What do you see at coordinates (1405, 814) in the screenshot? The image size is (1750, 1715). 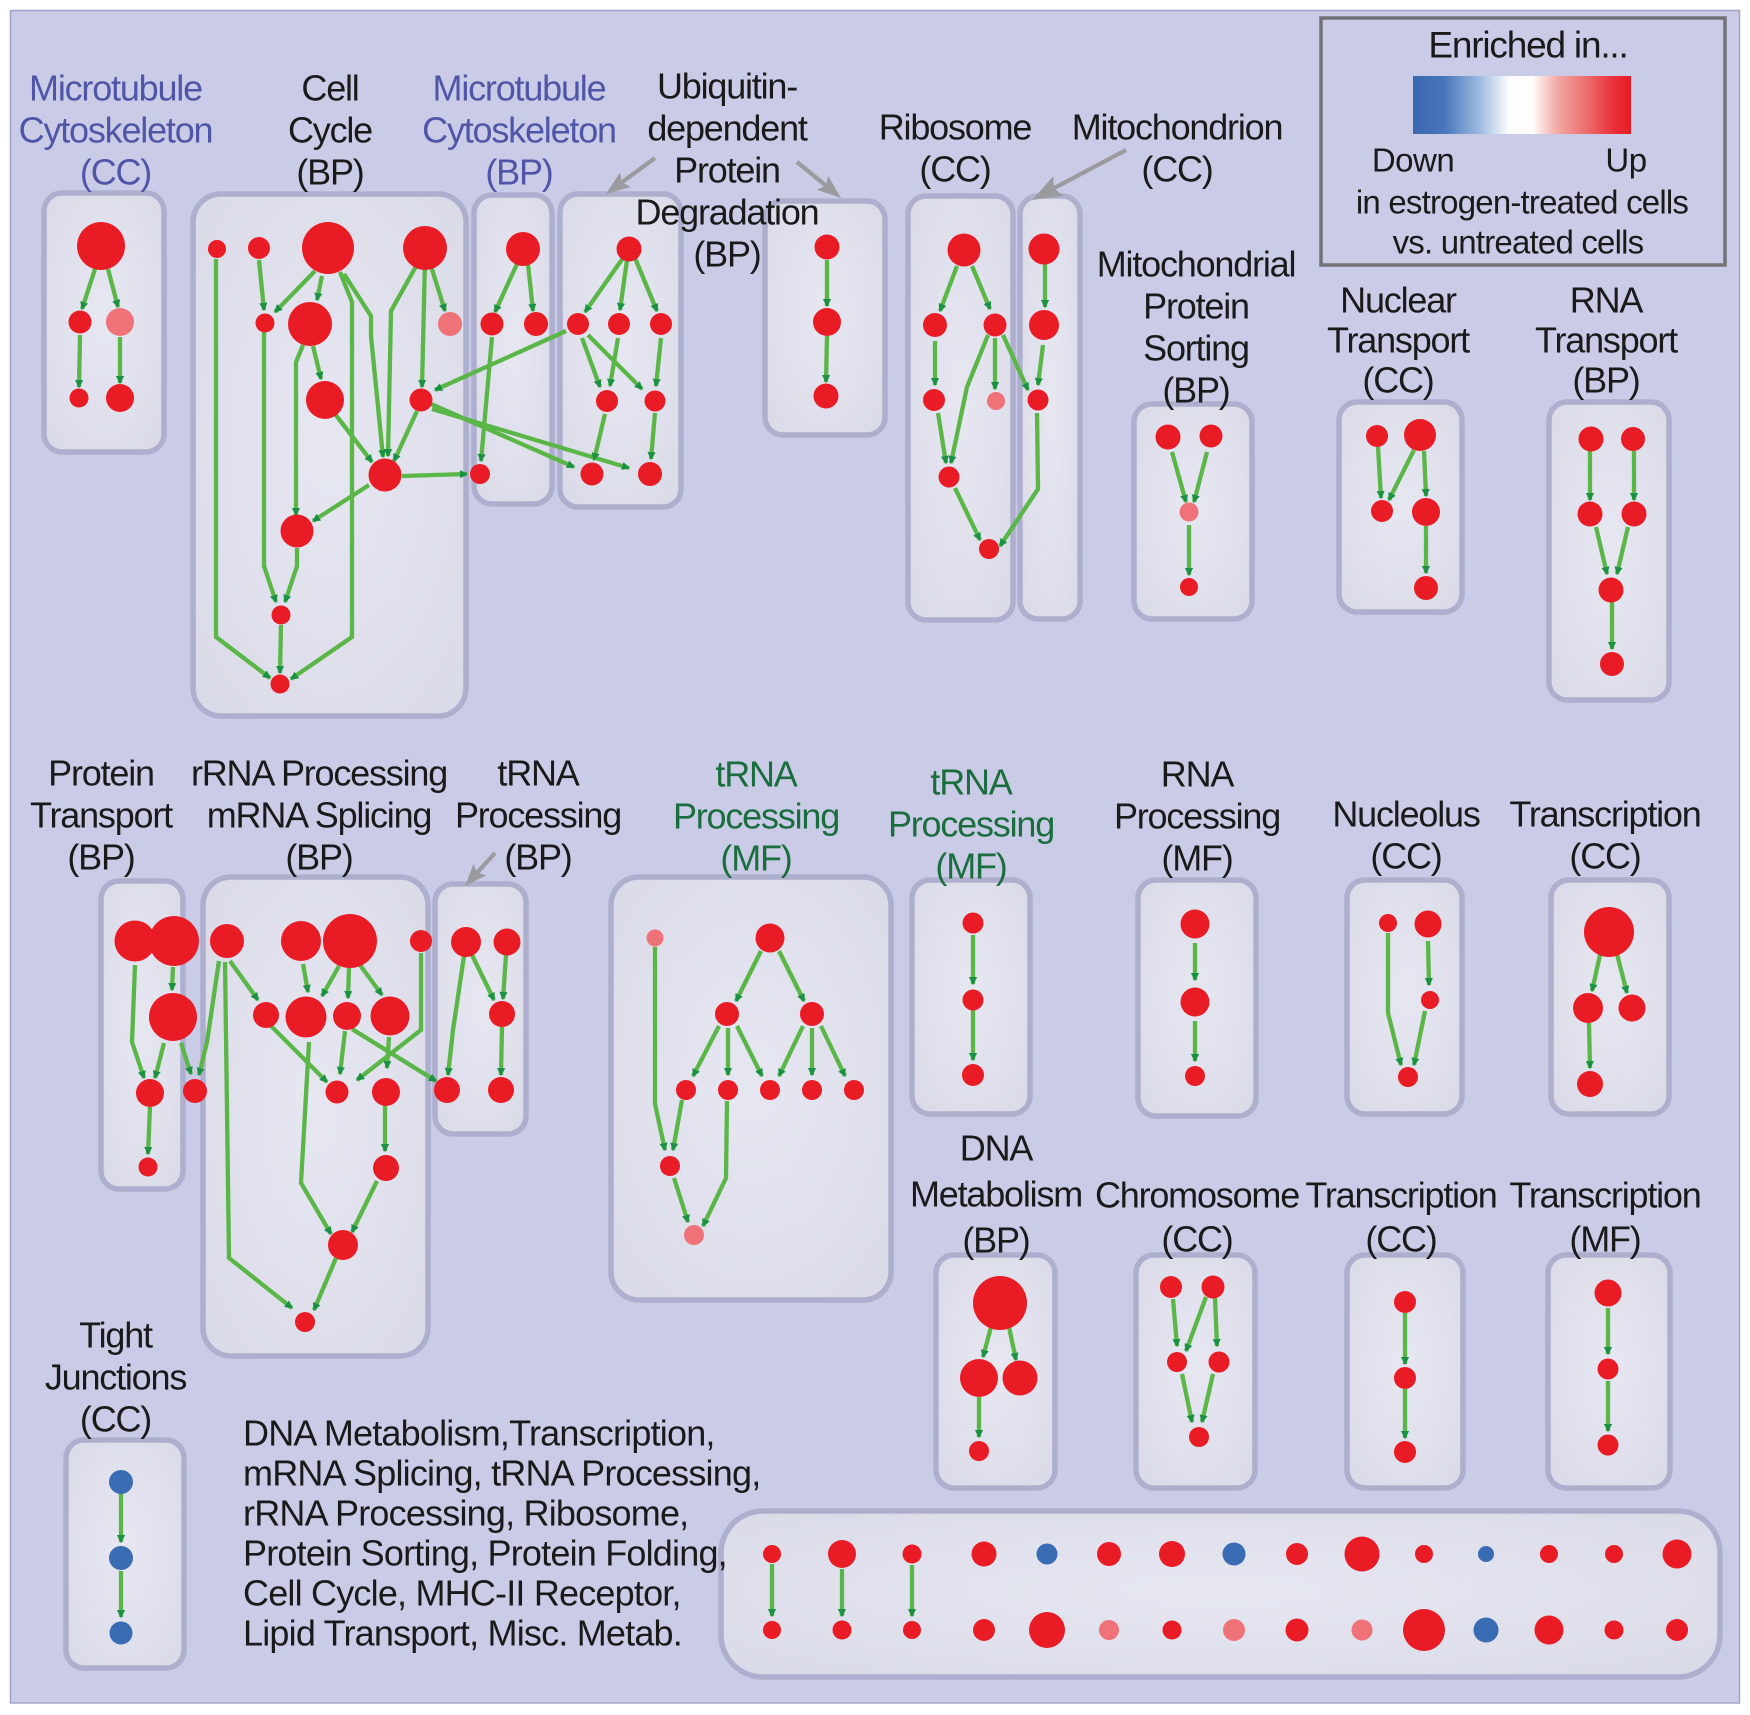 I see `svg-text: Nucleolus` at bounding box center [1405, 814].